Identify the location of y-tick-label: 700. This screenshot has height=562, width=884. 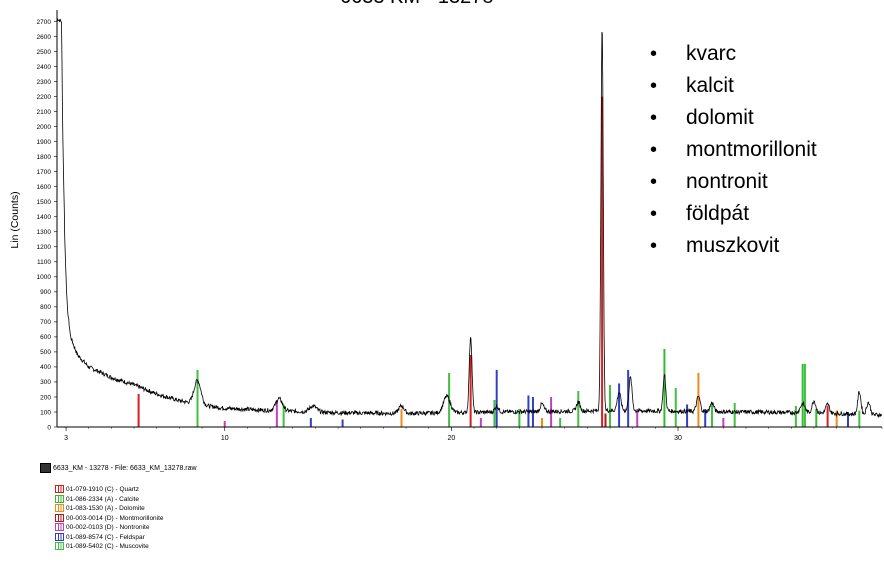
(45, 322).